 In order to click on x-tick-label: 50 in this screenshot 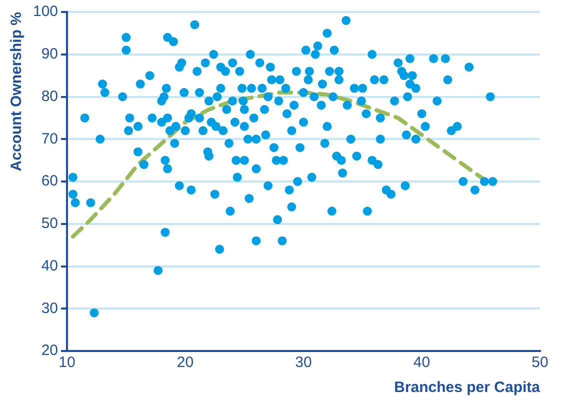, I will do `click(540, 363)`.